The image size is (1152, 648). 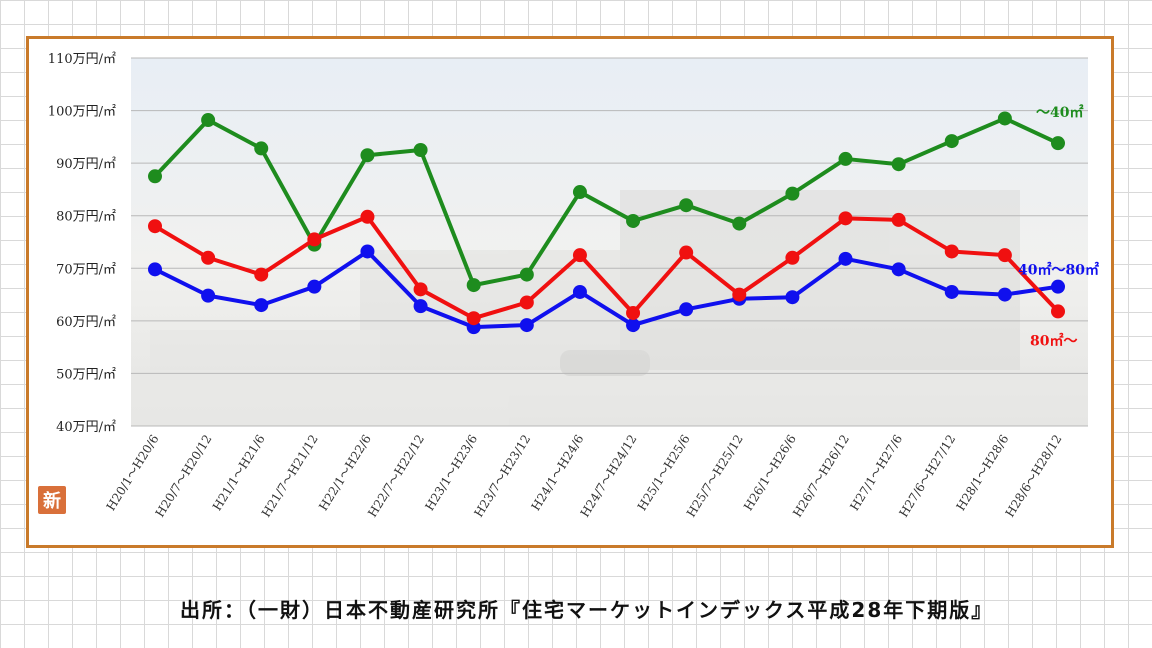 What do you see at coordinates (86, 427) in the screenshot?
I see `y-tick-label: 40万円/㎡` at bounding box center [86, 427].